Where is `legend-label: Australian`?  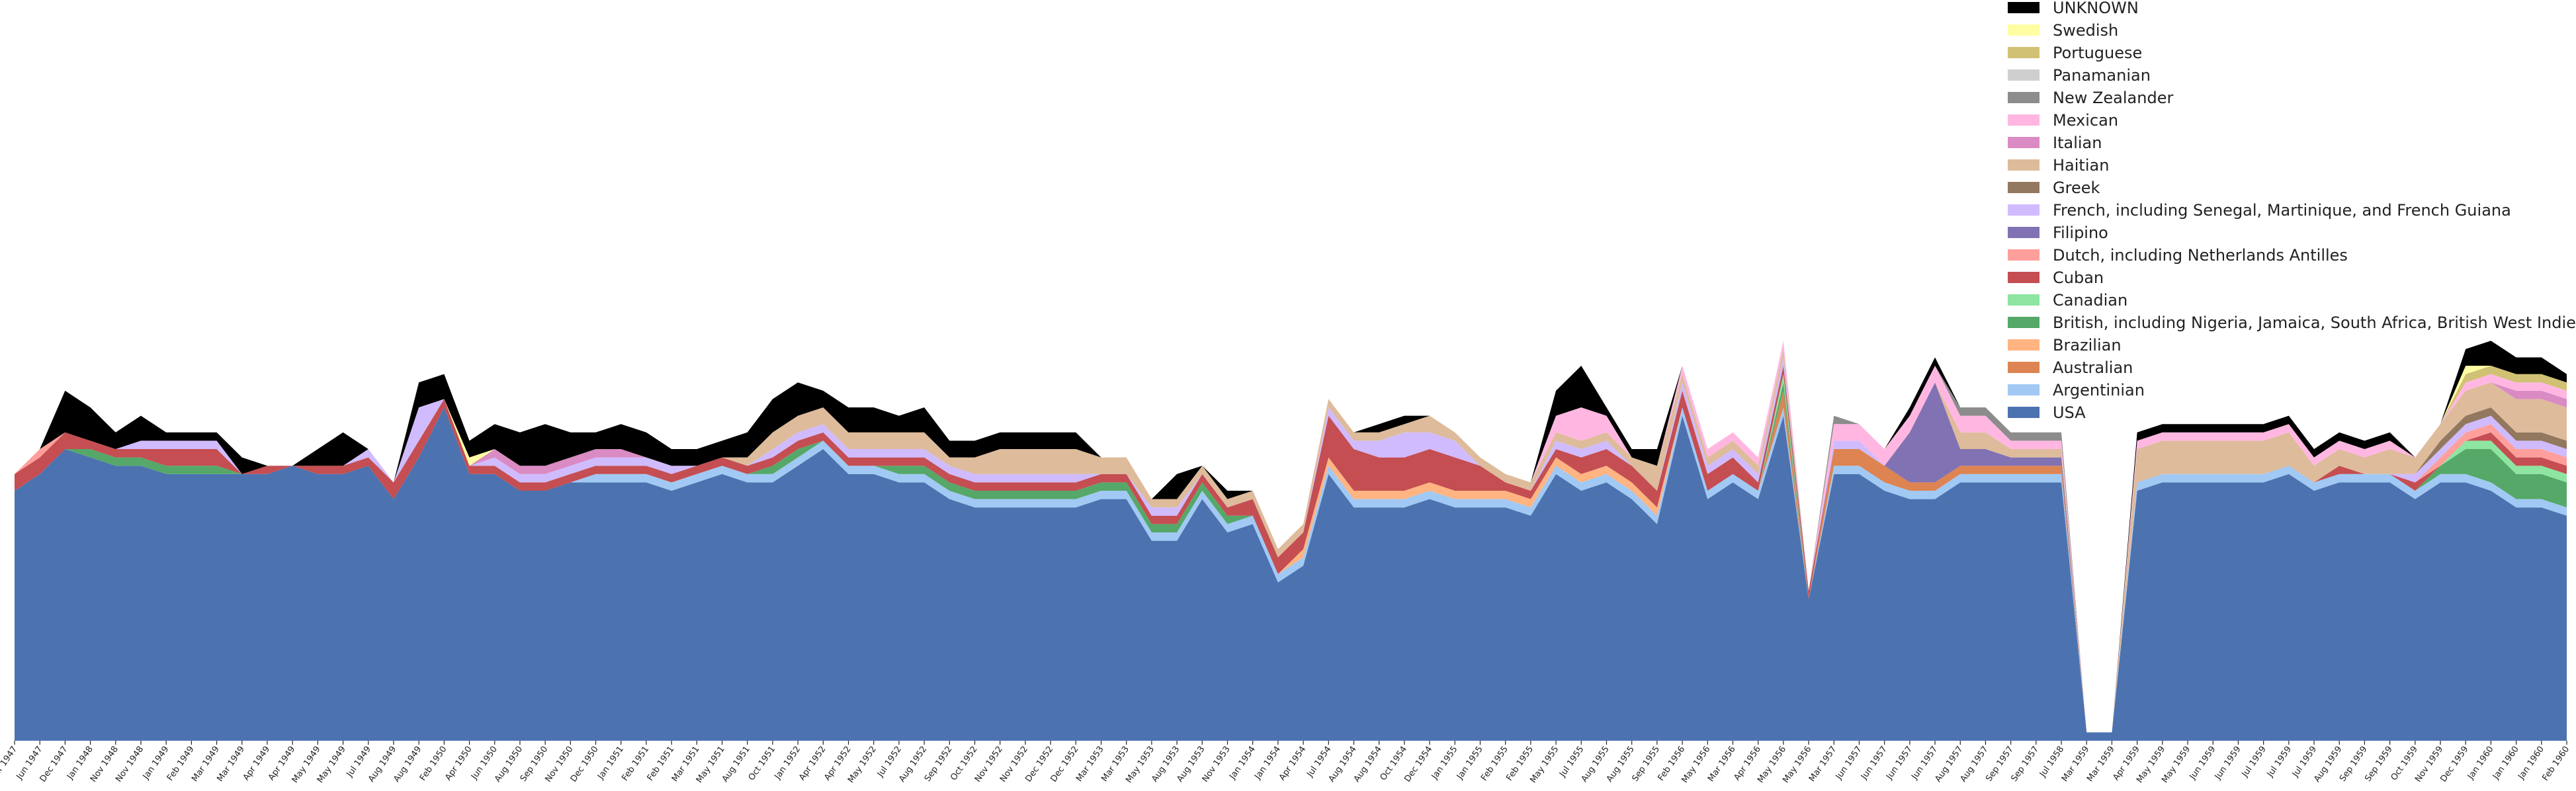
legend-label: Australian is located at coordinates (2093, 367).